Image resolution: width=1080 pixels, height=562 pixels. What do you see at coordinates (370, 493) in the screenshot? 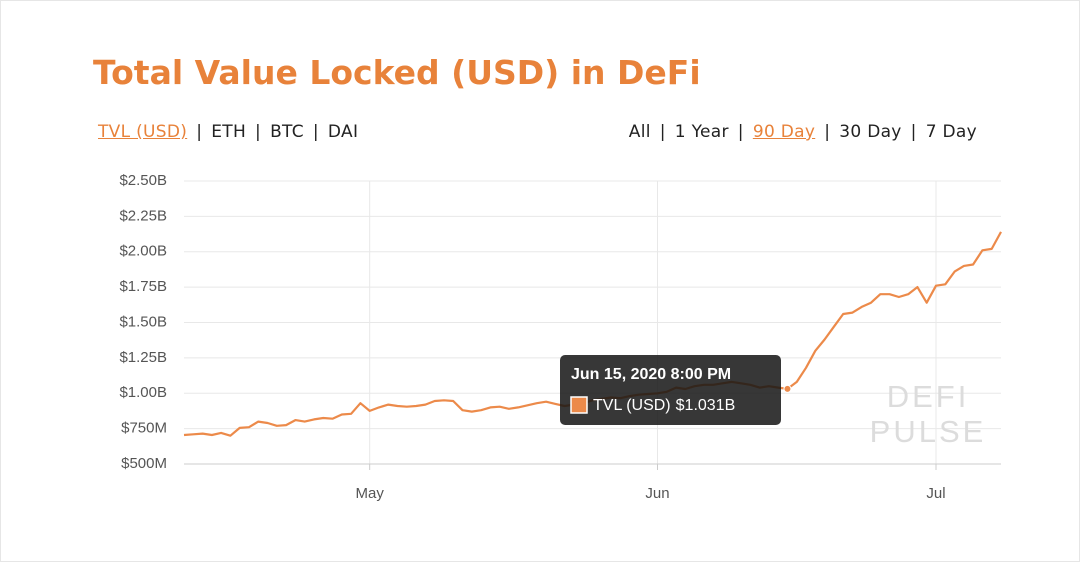
I see `x-tick-label: May` at bounding box center [370, 493].